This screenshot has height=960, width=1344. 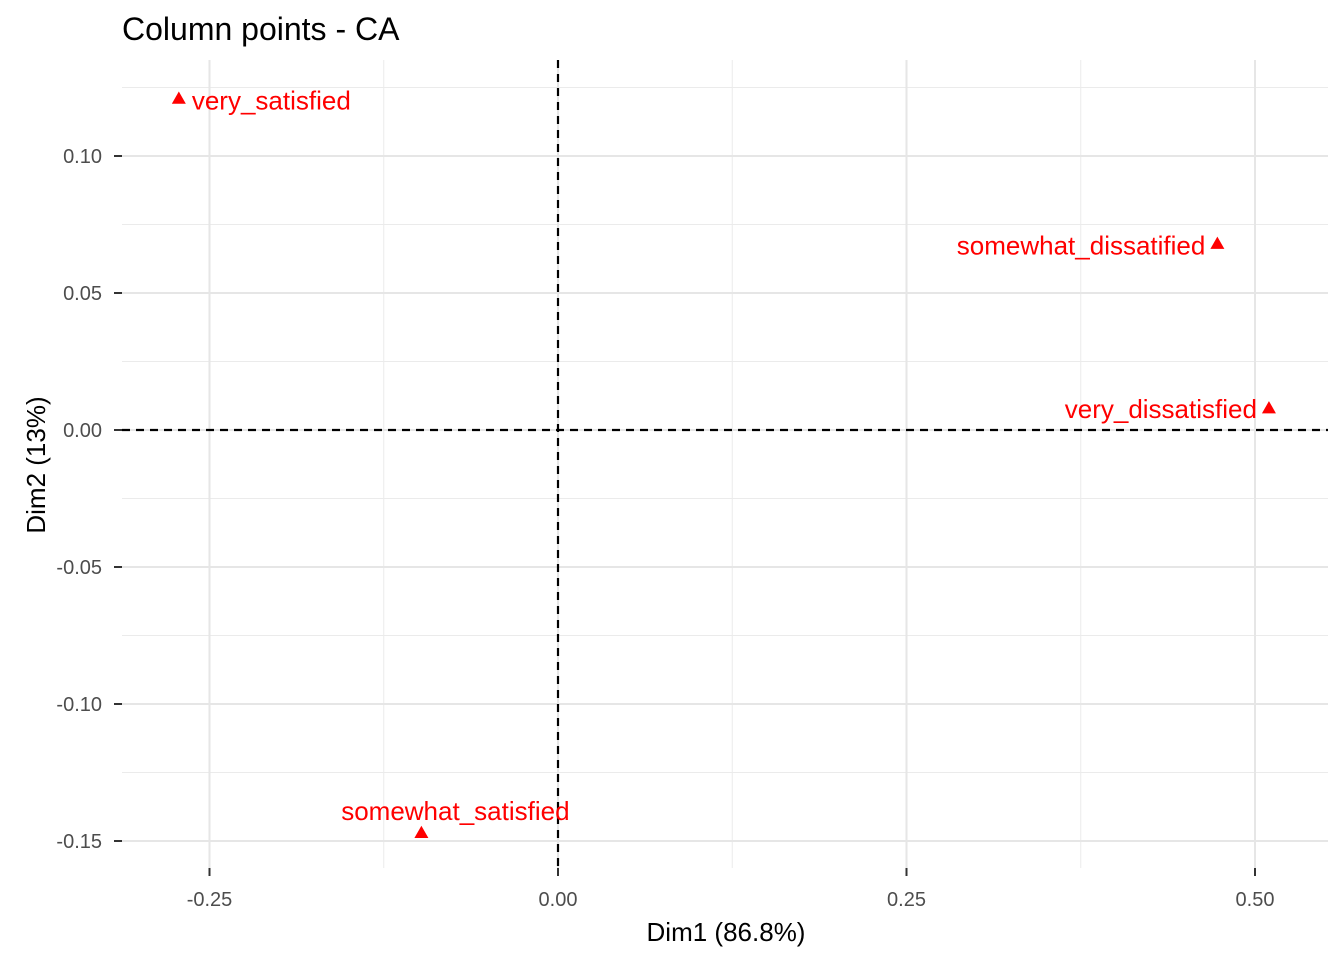 What do you see at coordinates (36, 464) in the screenshot?
I see `y-axis-title: Dim2 (13%)` at bounding box center [36, 464].